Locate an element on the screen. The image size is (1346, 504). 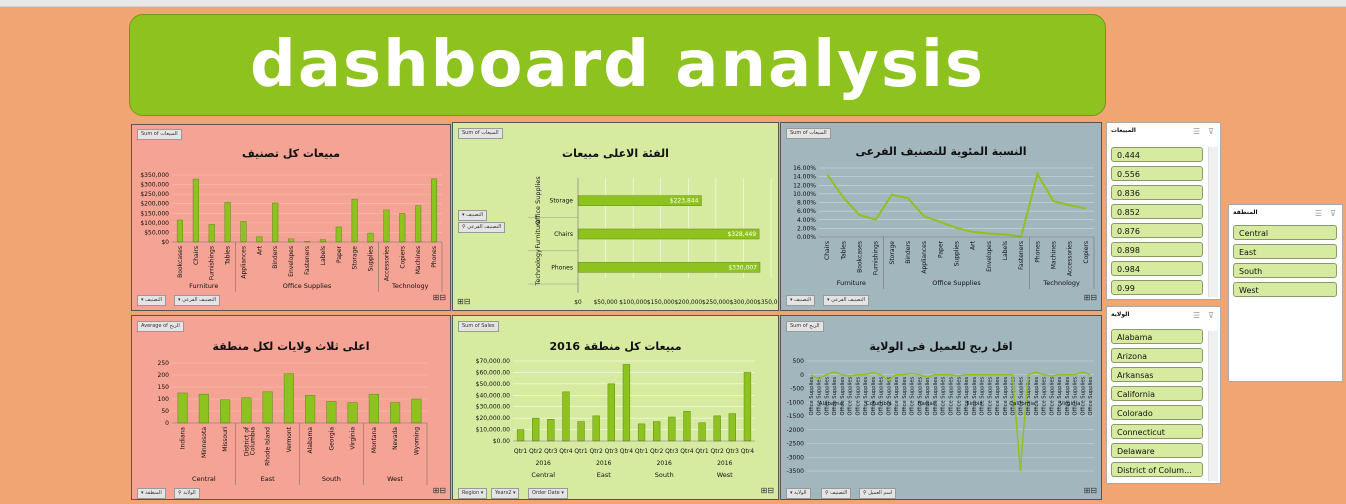
slicer-item: Connecticut is located at coordinates (1157, 431).